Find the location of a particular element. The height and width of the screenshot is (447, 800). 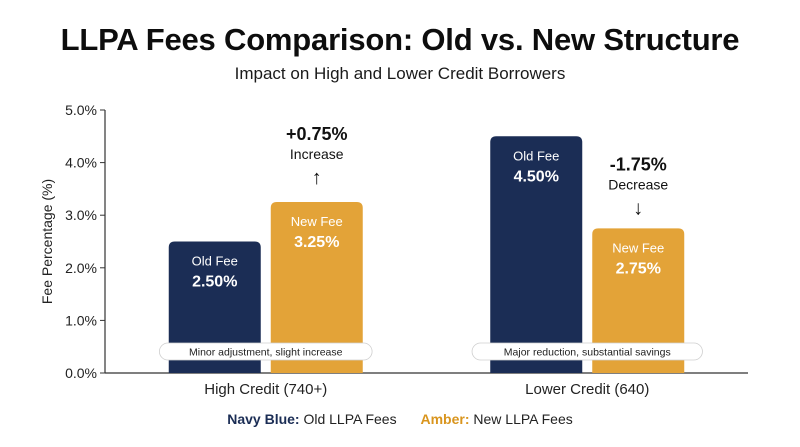

bar-value-label: 4.50% is located at coordinates (536, 176).